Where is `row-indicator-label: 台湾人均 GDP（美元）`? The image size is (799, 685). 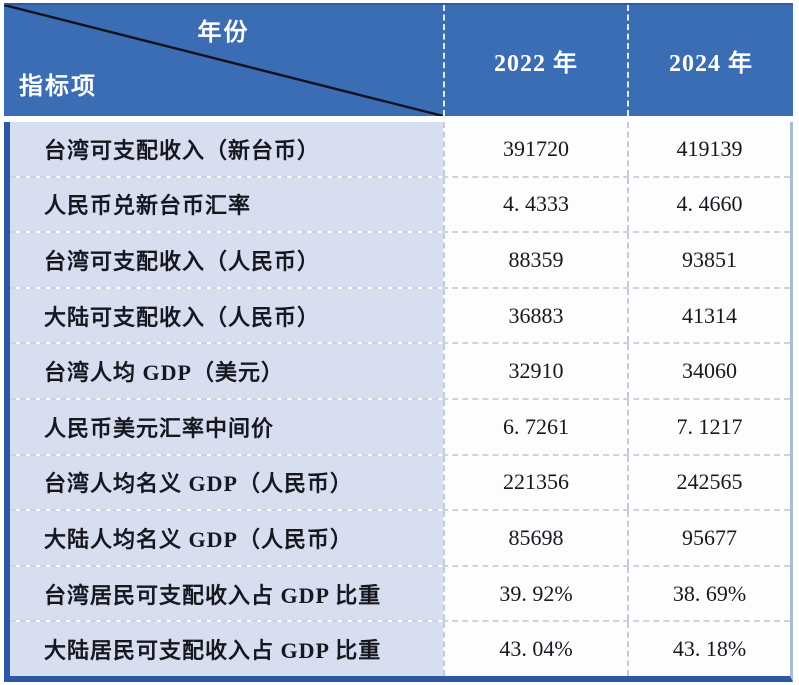
row-indicator-label: 台湾人均 GDP（美元） is located at coordinates (226, 371).